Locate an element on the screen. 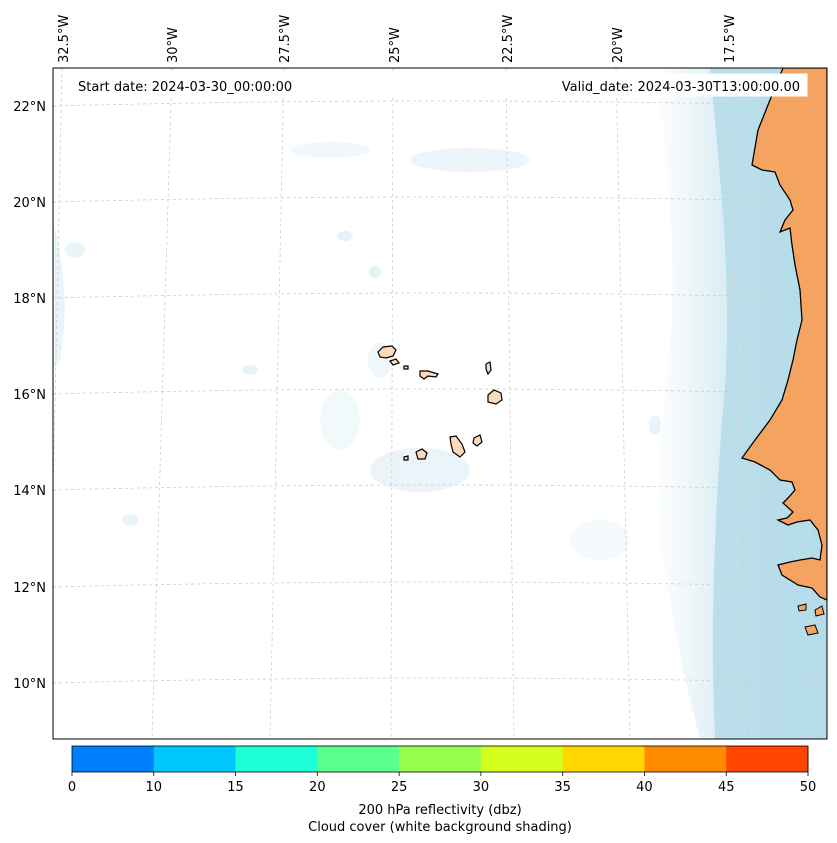 Image resolution: width=837 pixels, height=843 pixels. island-santiago is located at coordinates (457, 446).